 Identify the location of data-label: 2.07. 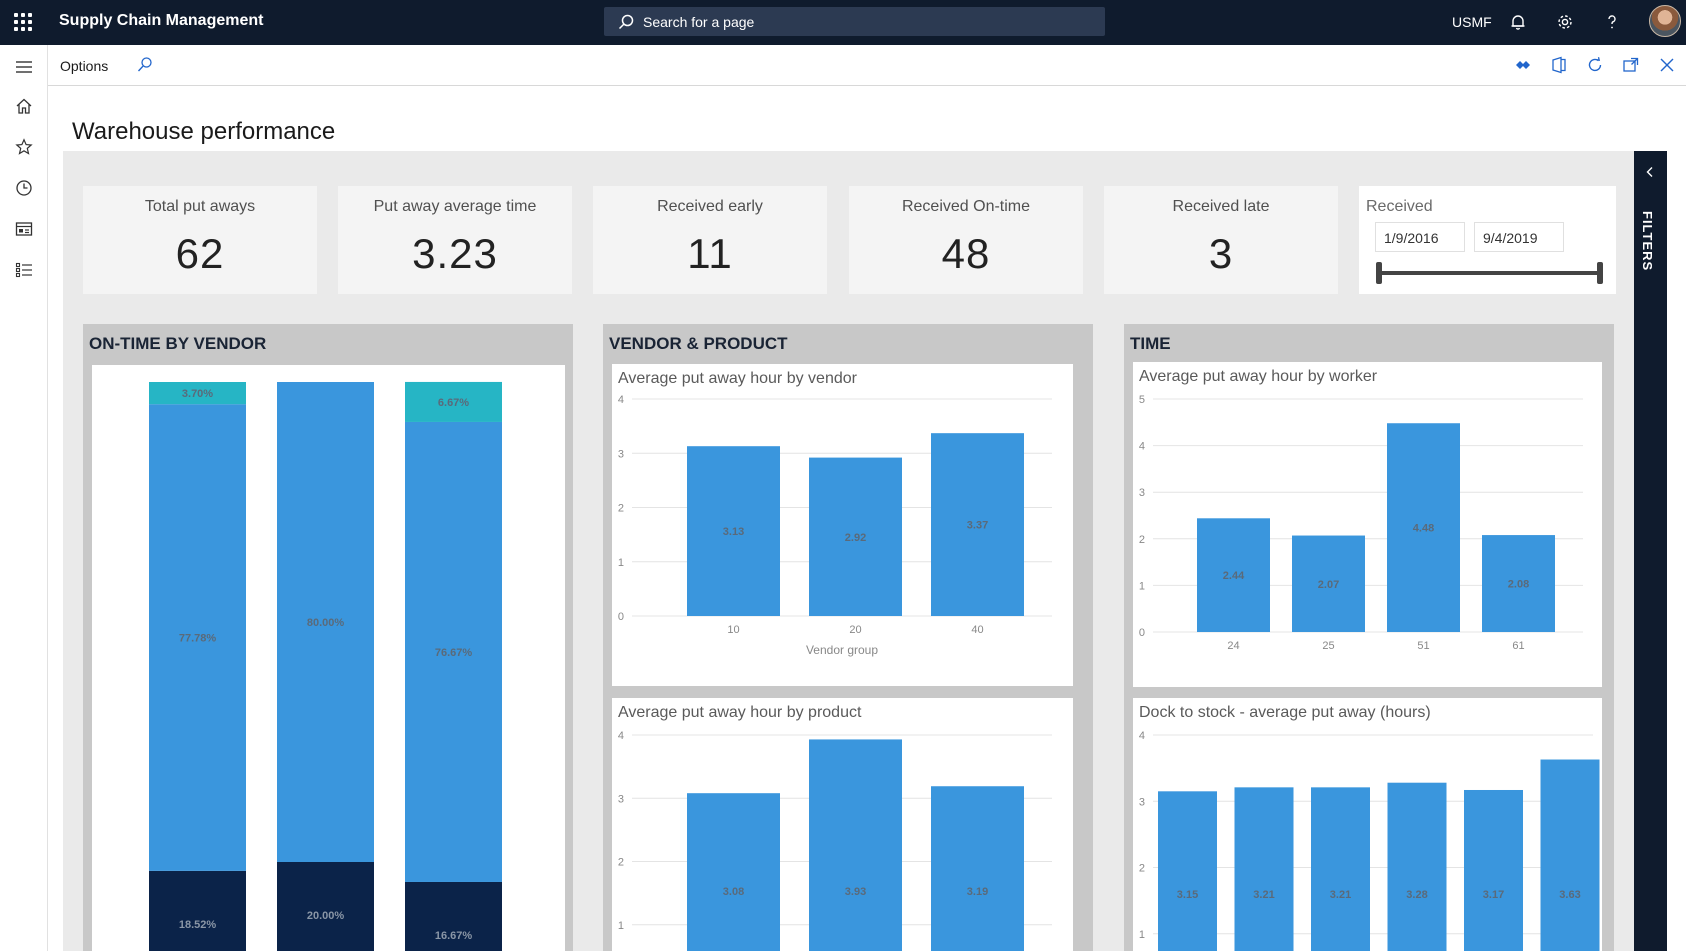
(1328, 585).